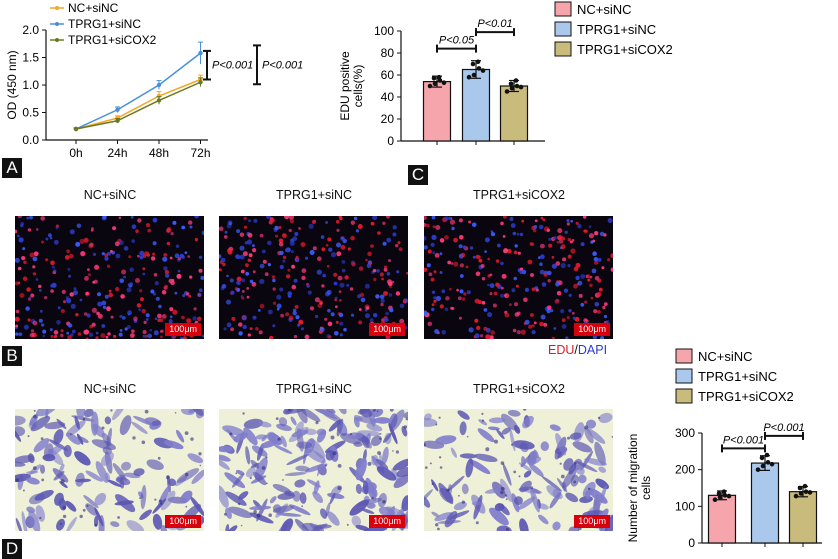 The height and width of the screenshot is (559, 838). What do you see at coordinates (616, 29) in the screenshot?
I see `legend-label: TPRG1+siNC` at bounding box center [616, 29].